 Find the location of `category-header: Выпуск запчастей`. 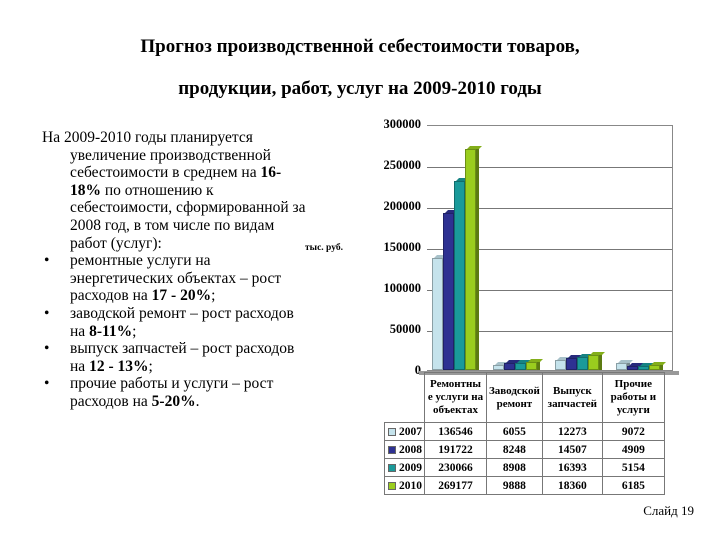

category-header: Выпуск запчастей is located at coordinates (572, 397).